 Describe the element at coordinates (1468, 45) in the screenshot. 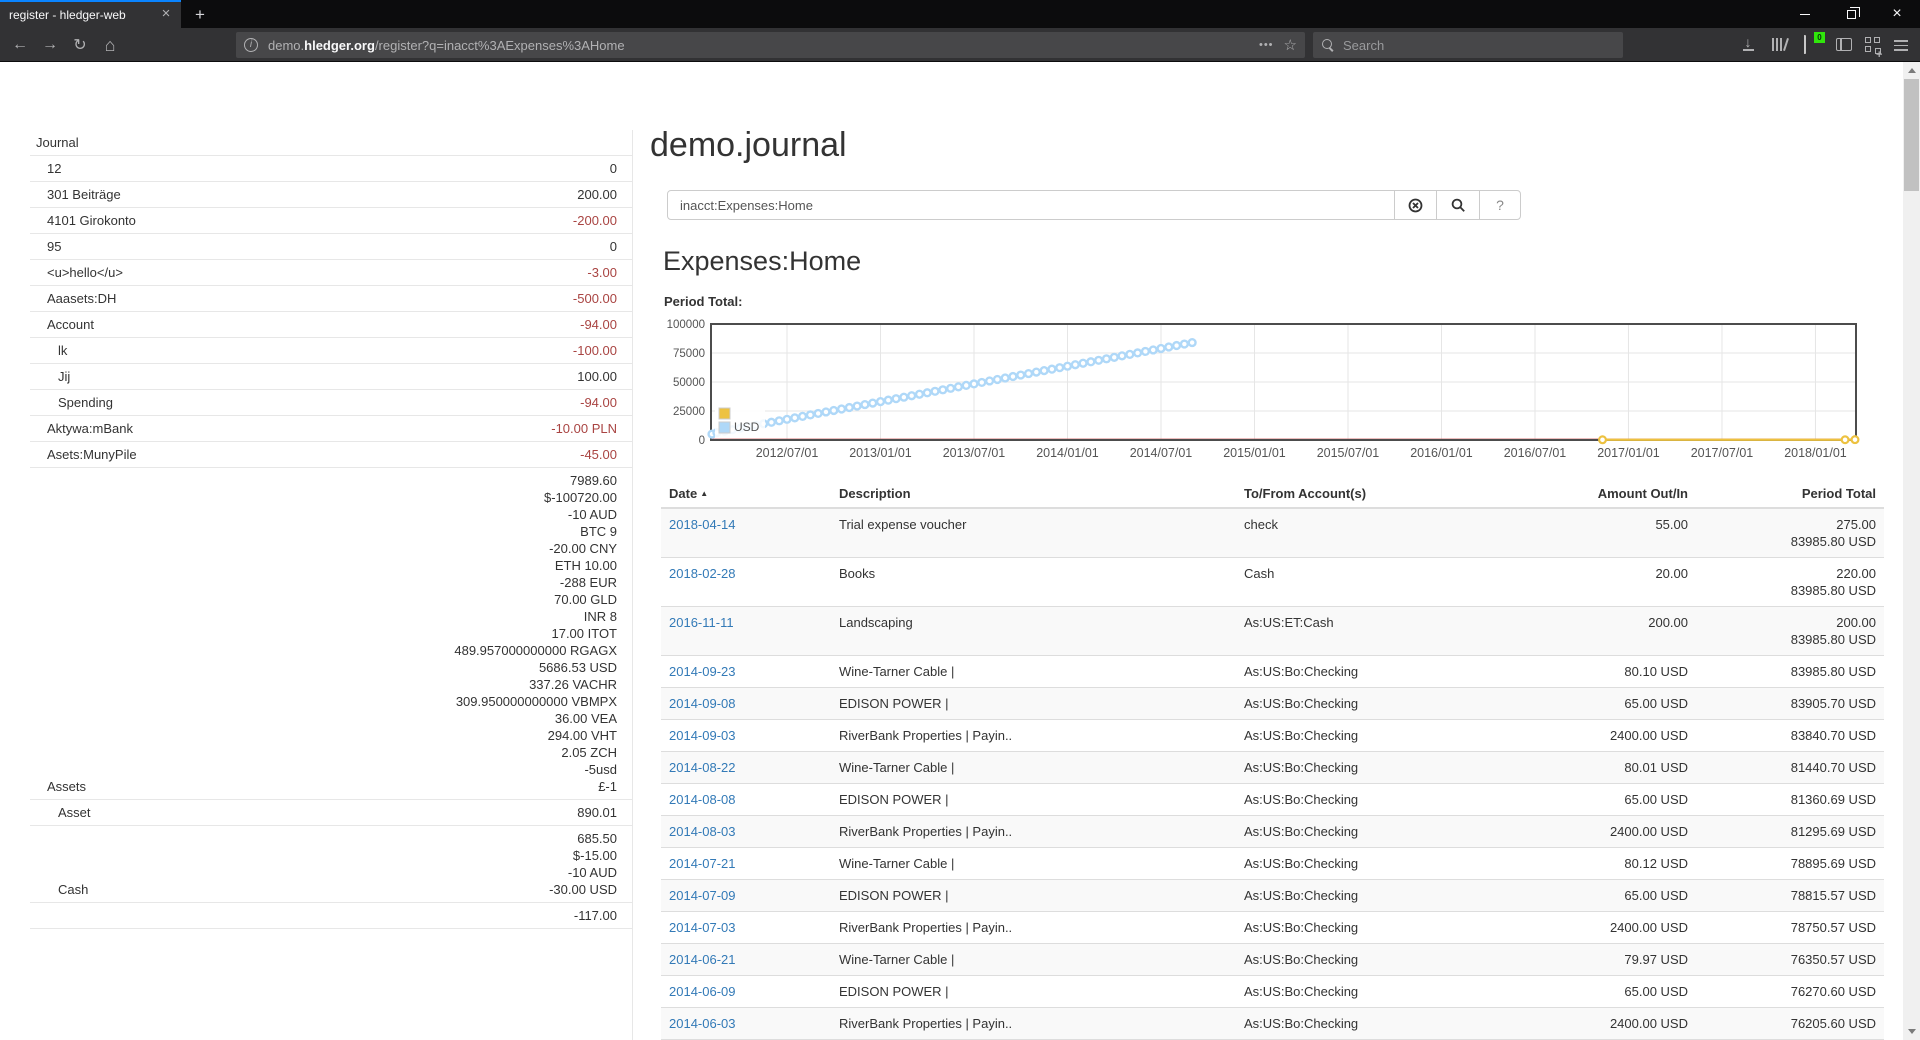

I see `browser-search-box: Search` at that location.